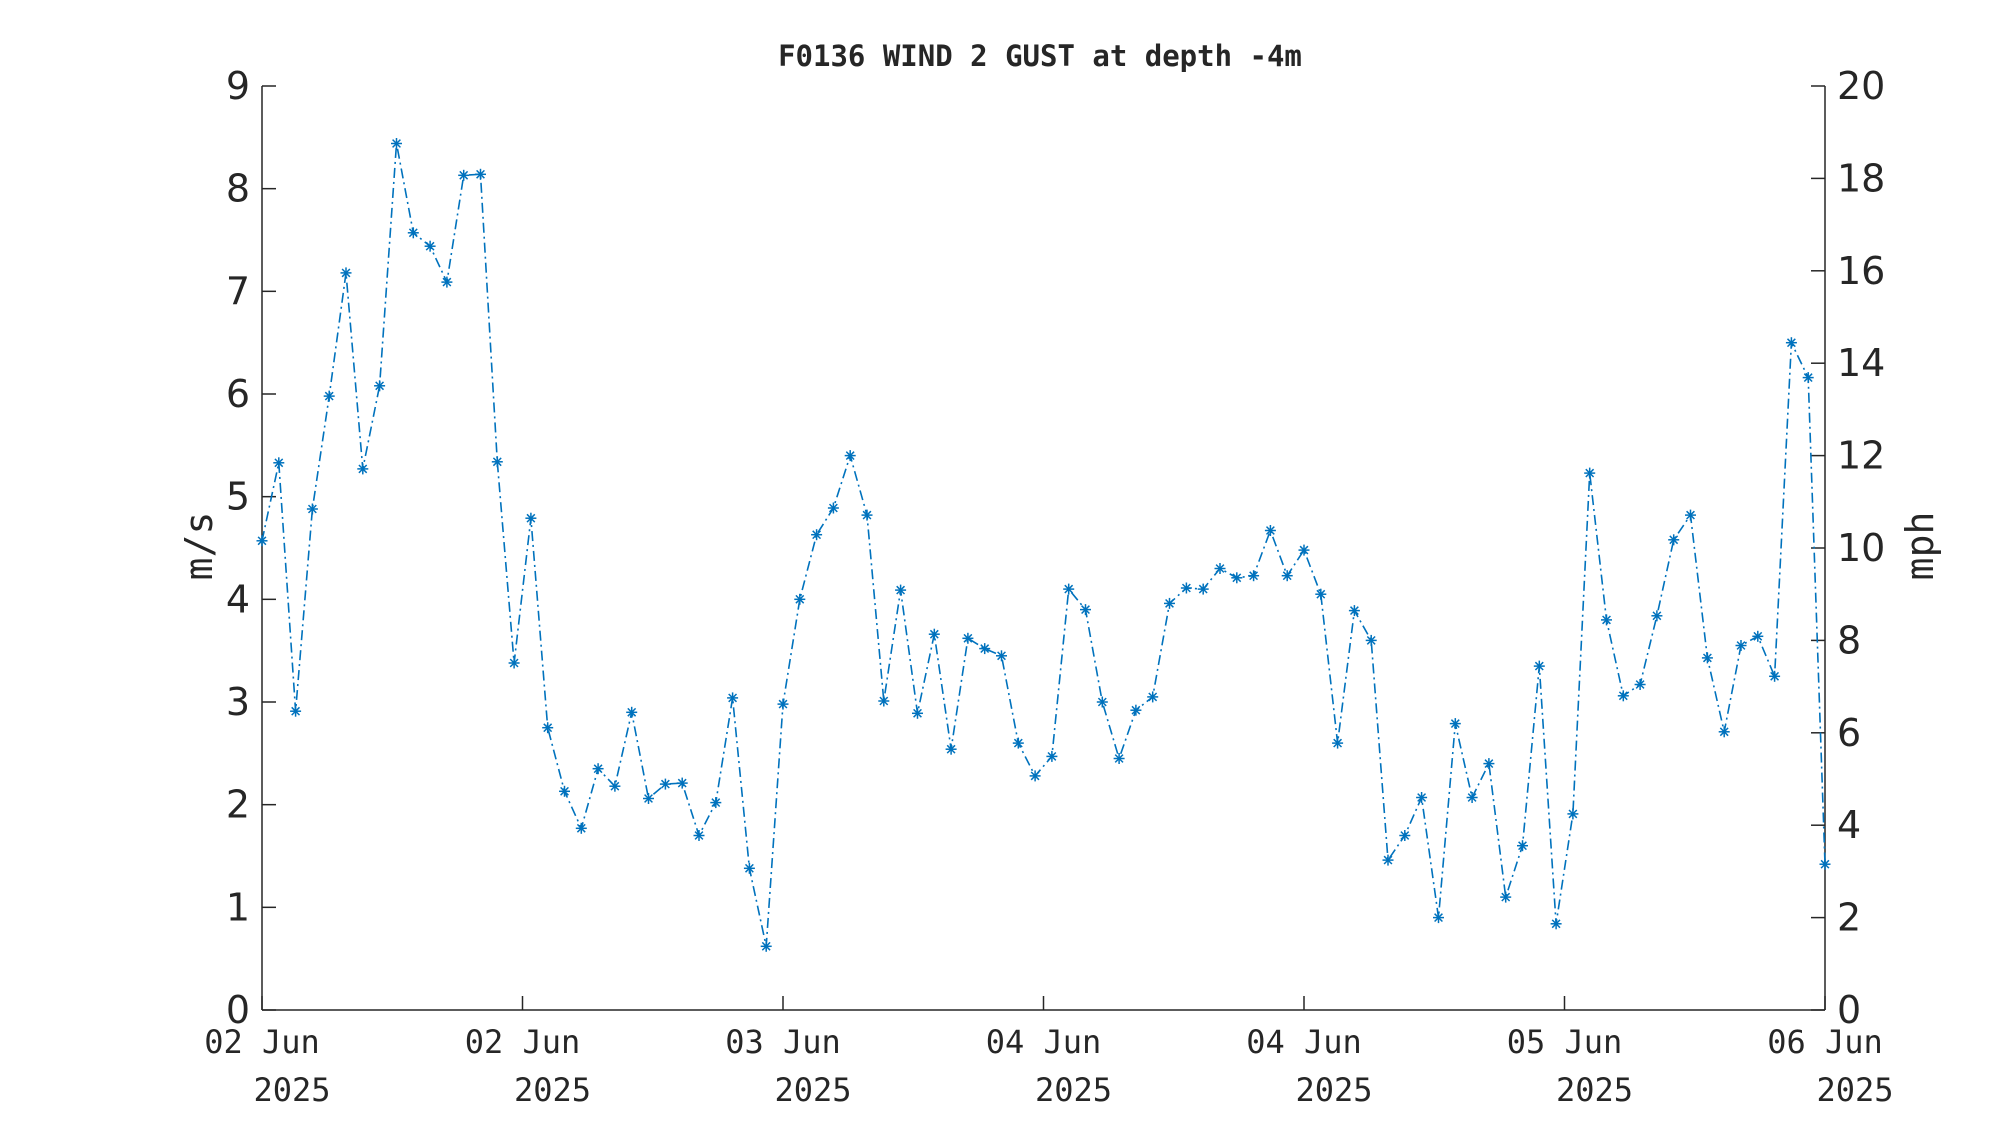 This screenshot has width=2000, height=1125. Describe the element at coordinates (1920, 546) in the screenshot. I see `y-axis-label-right: mph` at that location.